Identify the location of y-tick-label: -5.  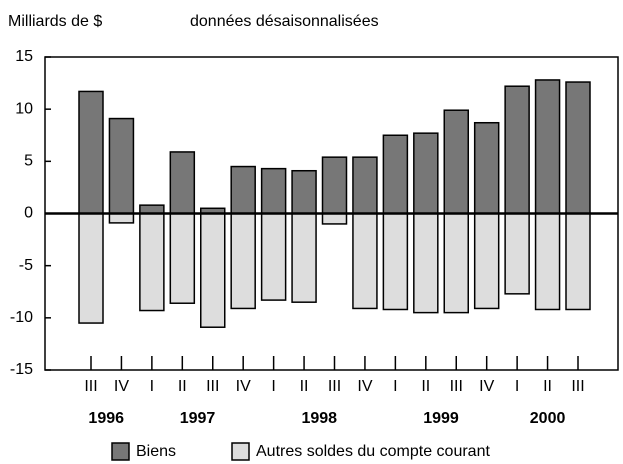
(26, 265).